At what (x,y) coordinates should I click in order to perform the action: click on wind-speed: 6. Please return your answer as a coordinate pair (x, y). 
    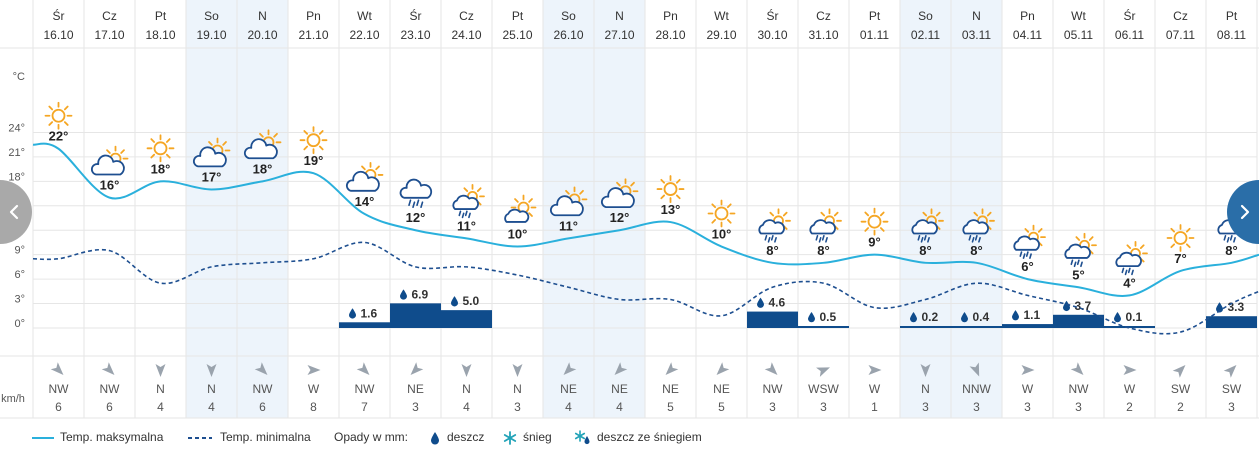
    Looking at the image, I should click on (109, 407).